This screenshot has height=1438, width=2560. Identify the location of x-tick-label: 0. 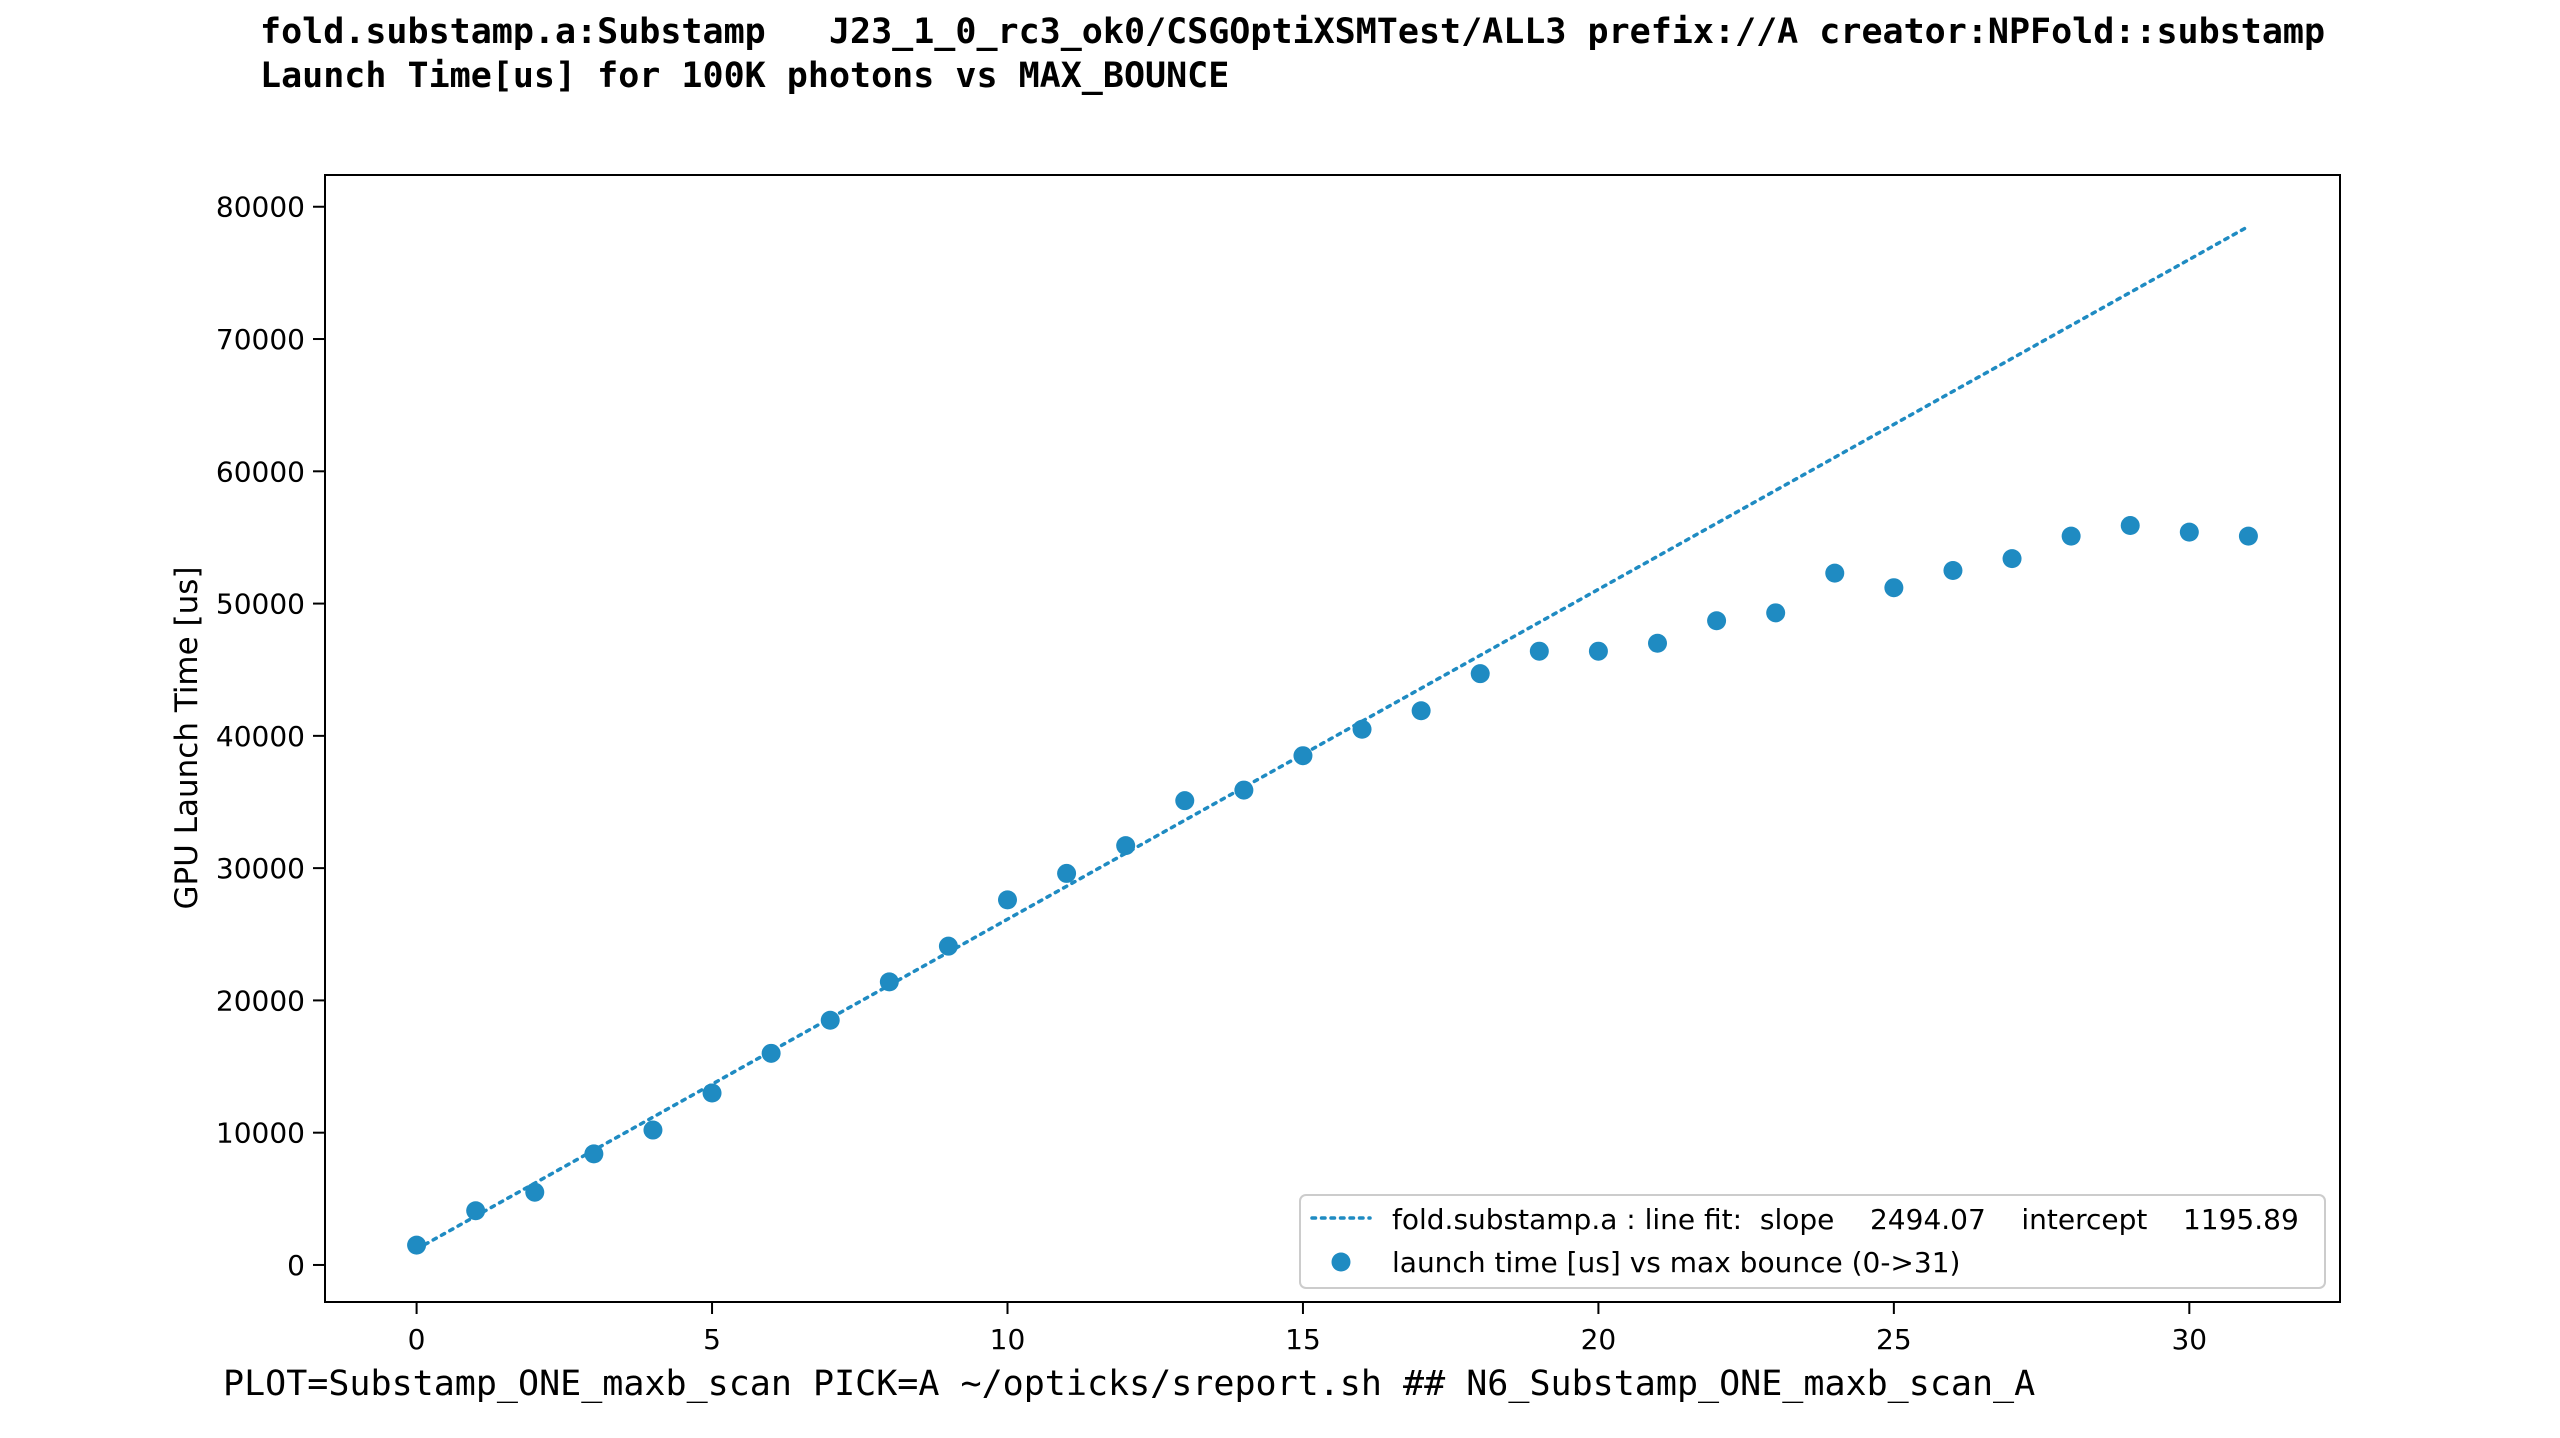
(417, 1339).